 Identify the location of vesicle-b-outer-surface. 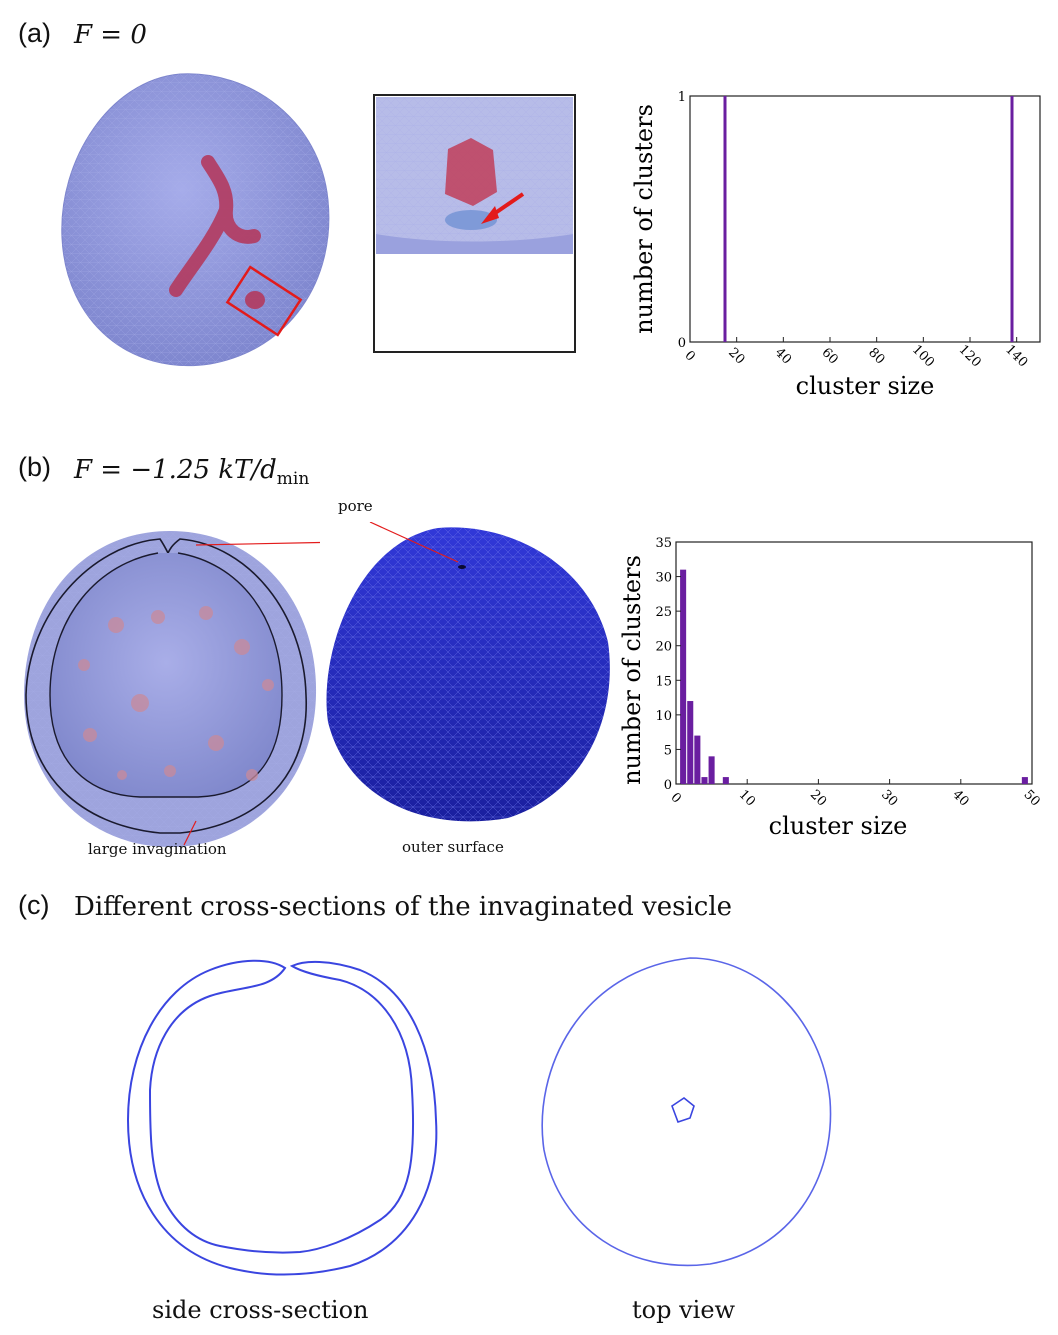
(468, 672).